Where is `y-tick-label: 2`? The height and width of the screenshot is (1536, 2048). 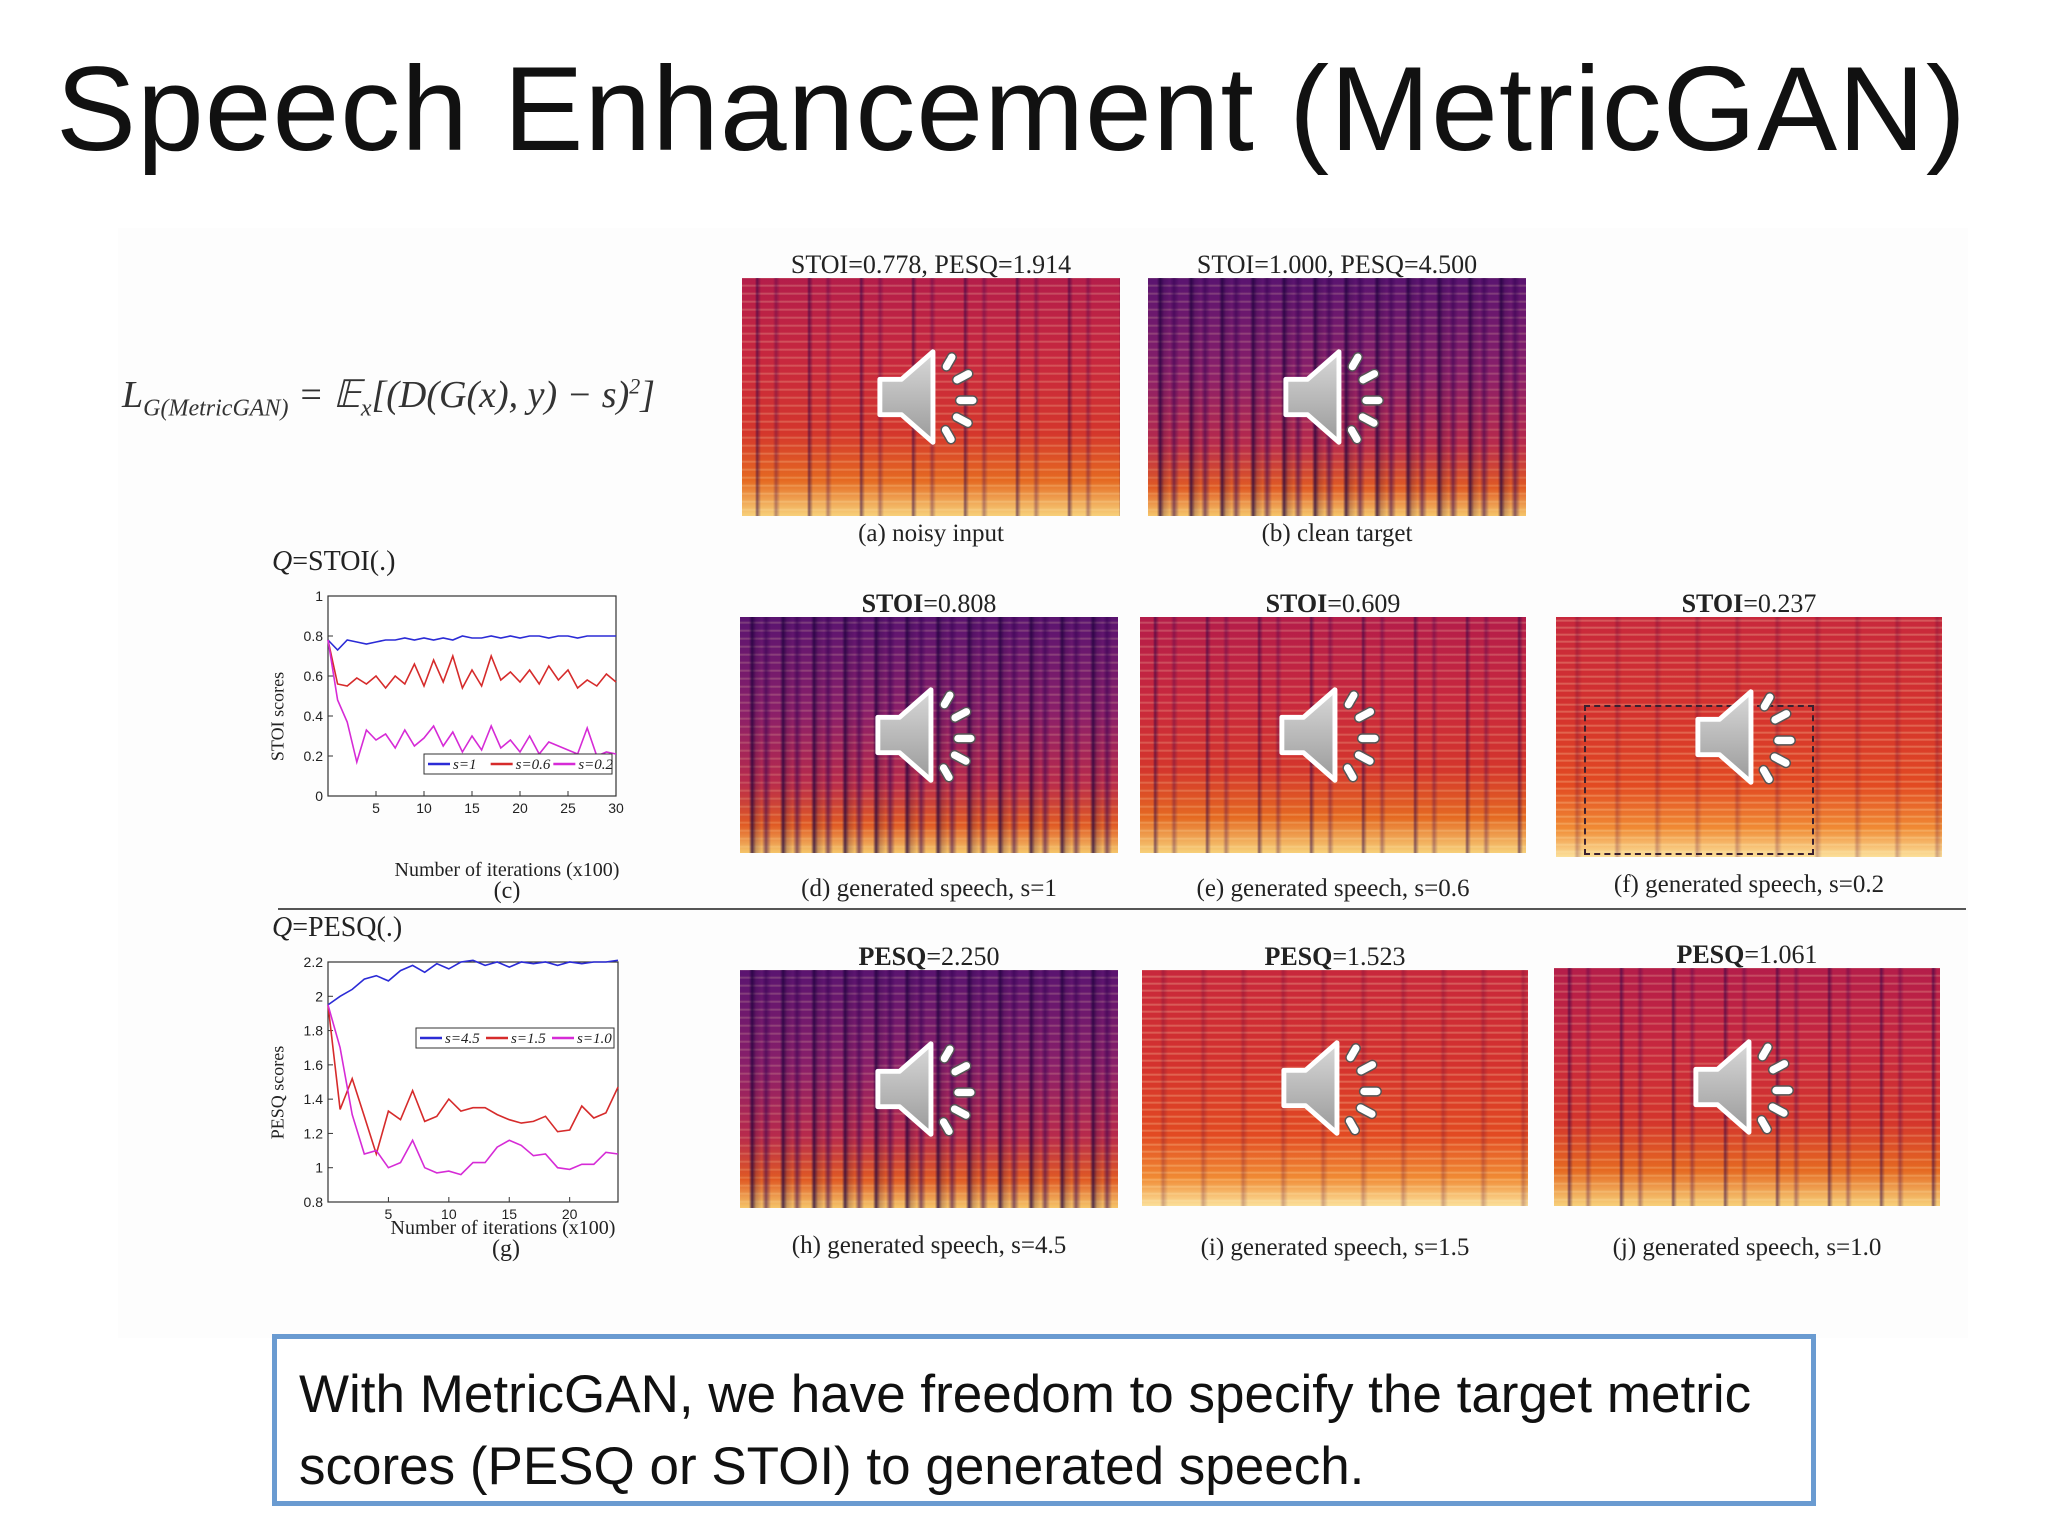 y-tick-label: 2 is located at coordinates (319, 996).